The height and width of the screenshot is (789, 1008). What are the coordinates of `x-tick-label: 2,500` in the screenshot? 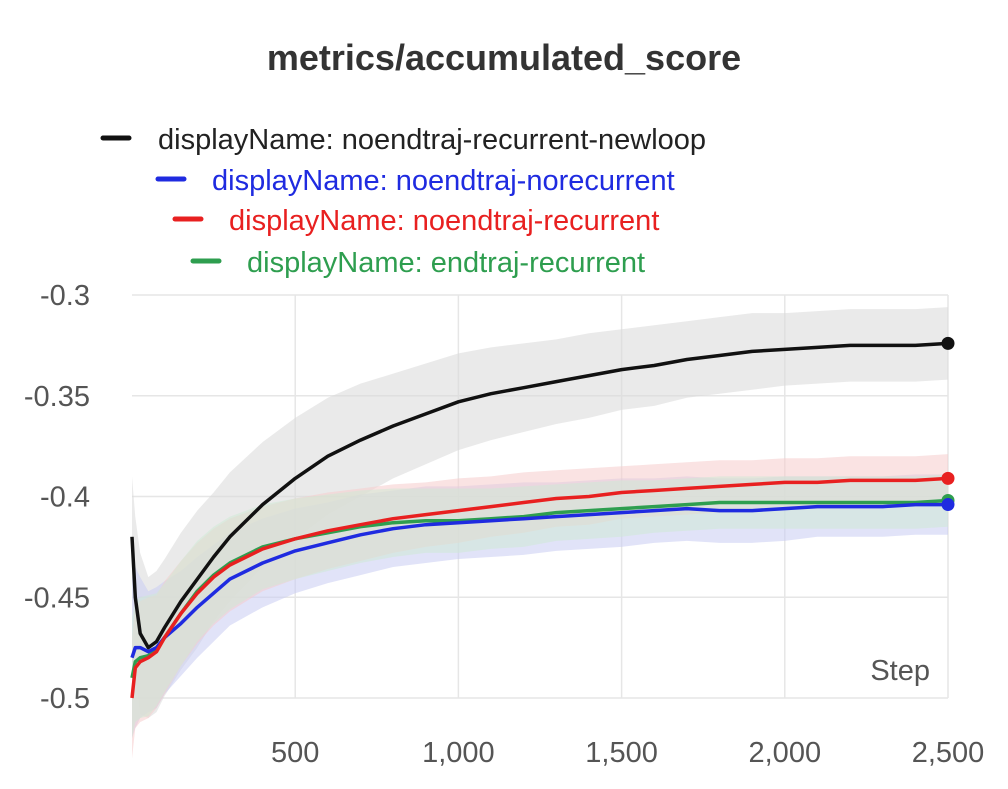 It's located at (948, 753).